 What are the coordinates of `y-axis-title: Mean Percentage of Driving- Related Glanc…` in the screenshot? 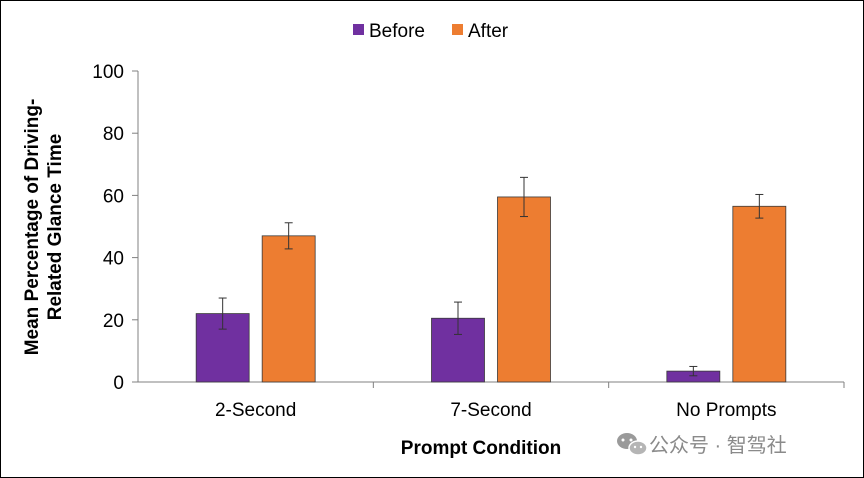 It's located at (44, 227).